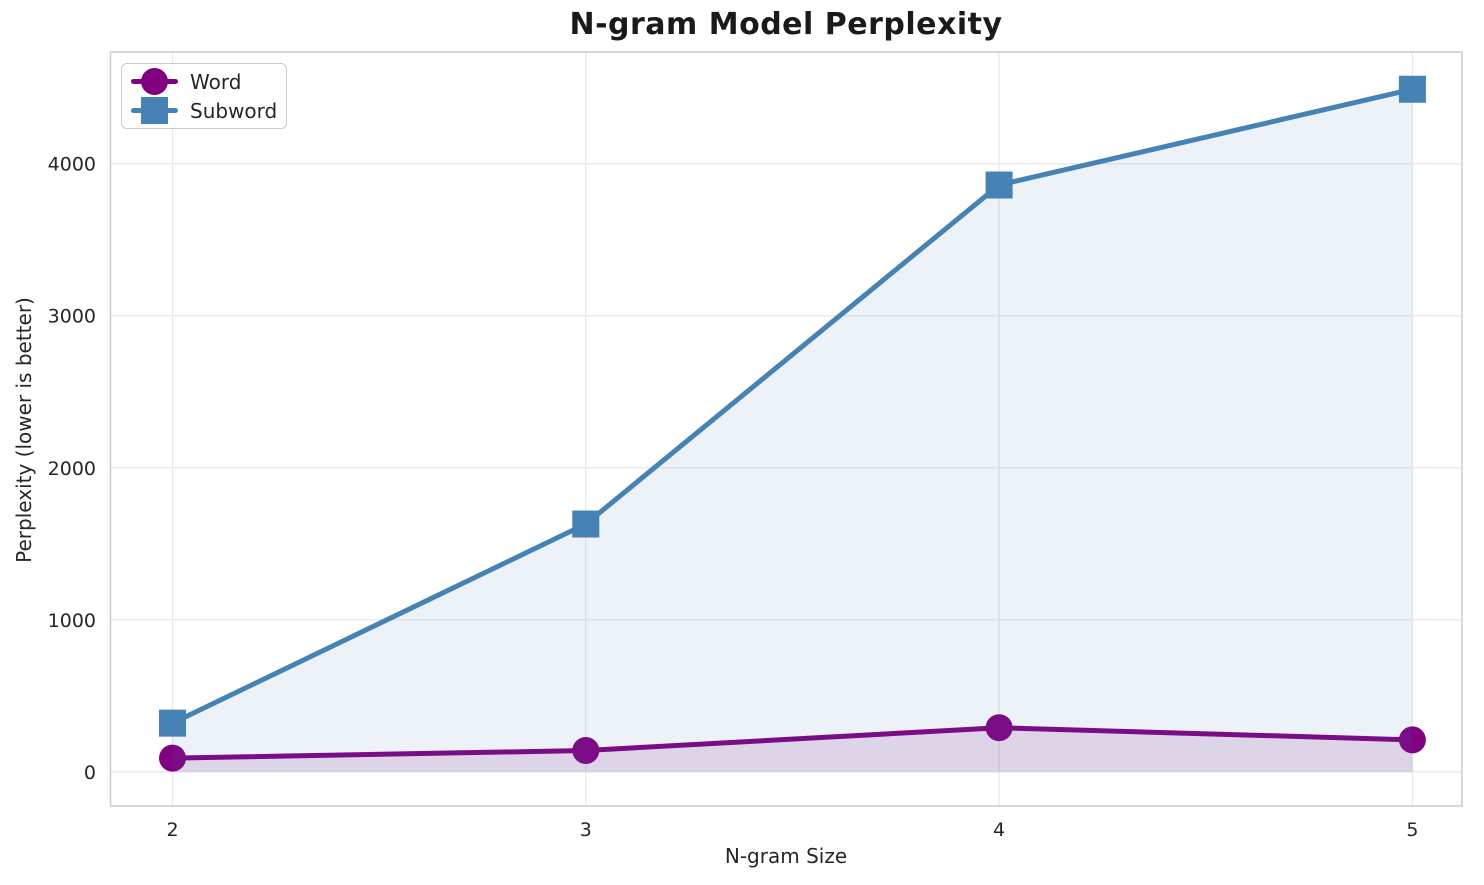 The height and width of the screenshot is (885, 1484). Describe the element at coordinates (154, 110) in the screenshot. I see `subword-legend-marker-icon` at that location.